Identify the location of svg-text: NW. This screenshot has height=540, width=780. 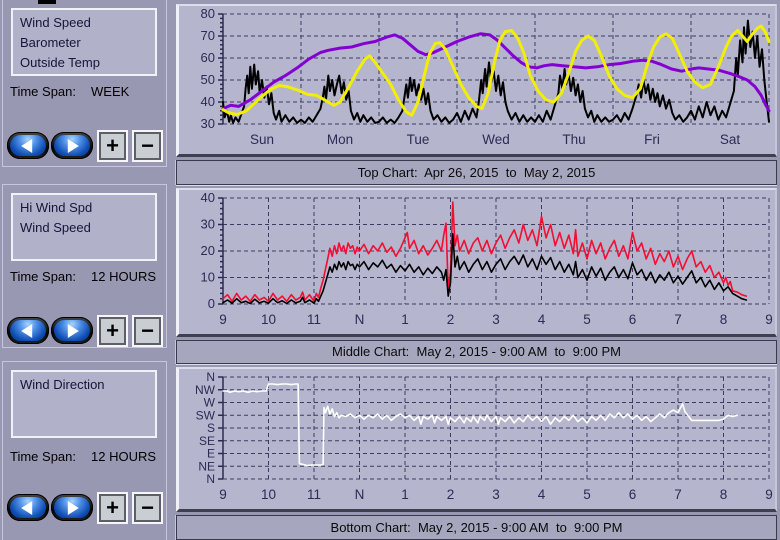
(205, 390).